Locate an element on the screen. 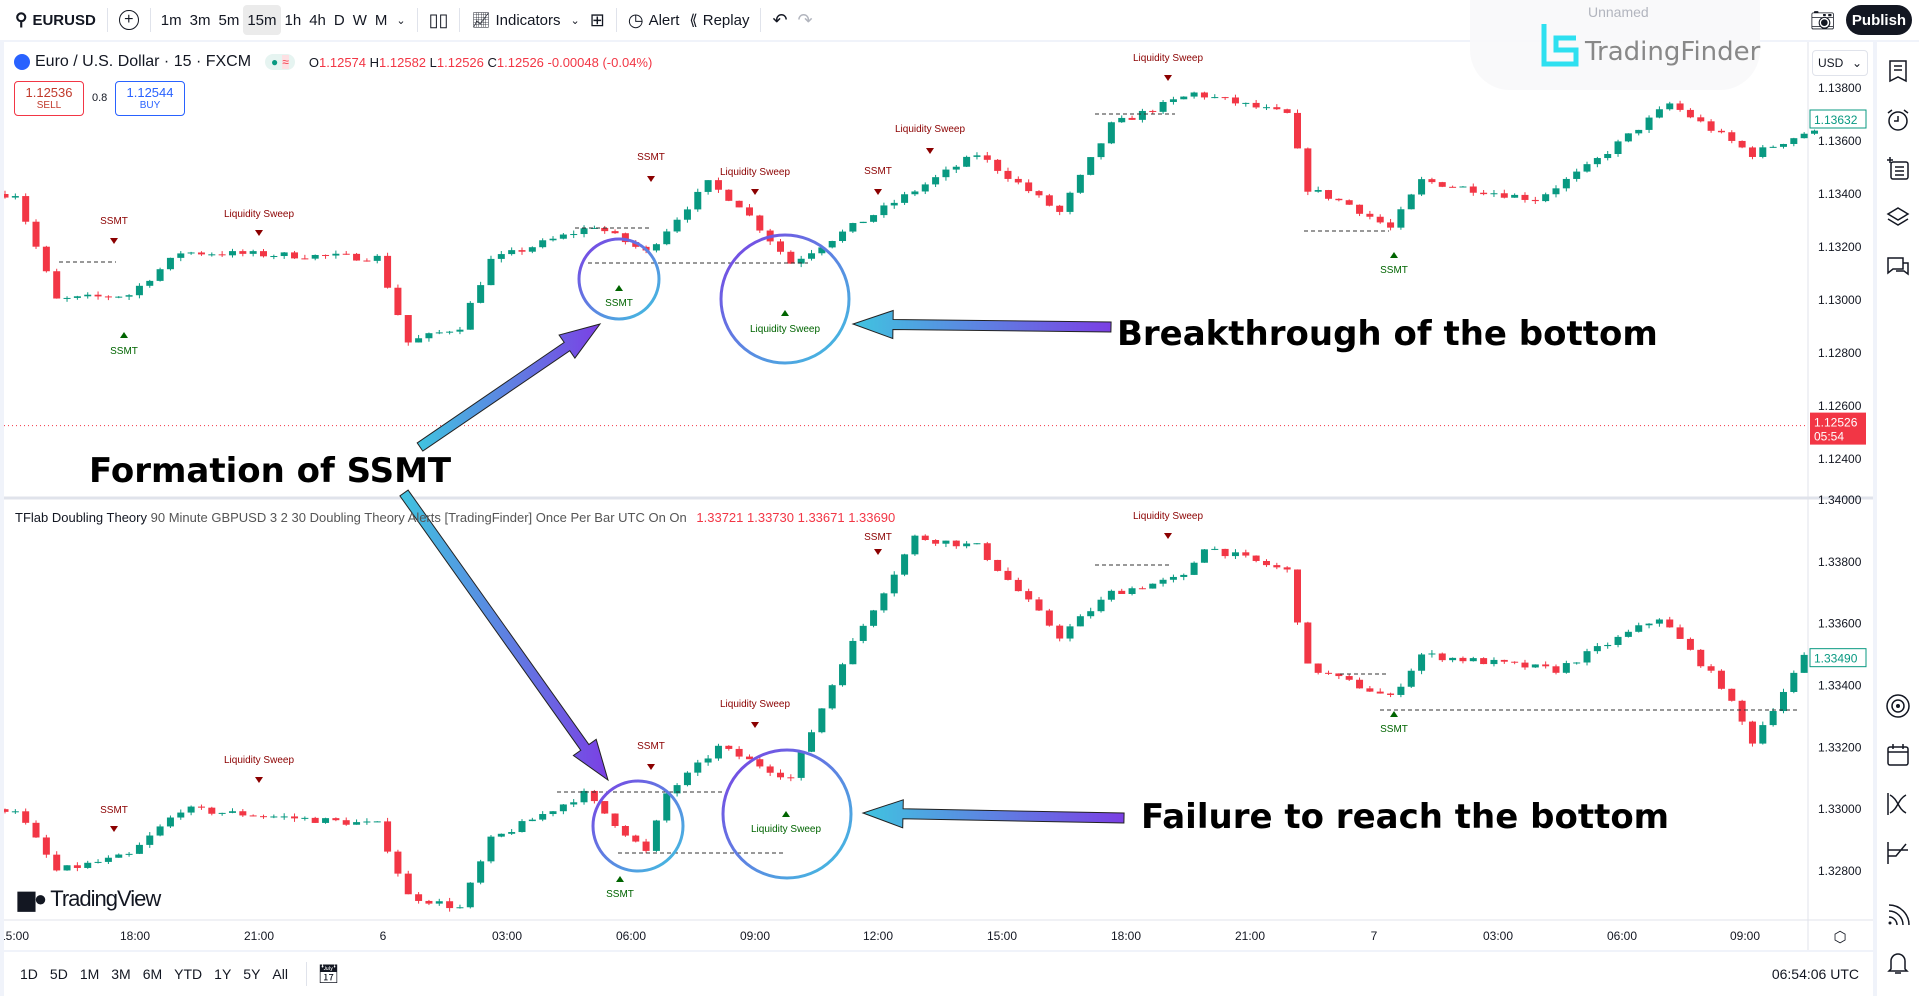  range-6M: 6M is located at coordinates (152, 974).